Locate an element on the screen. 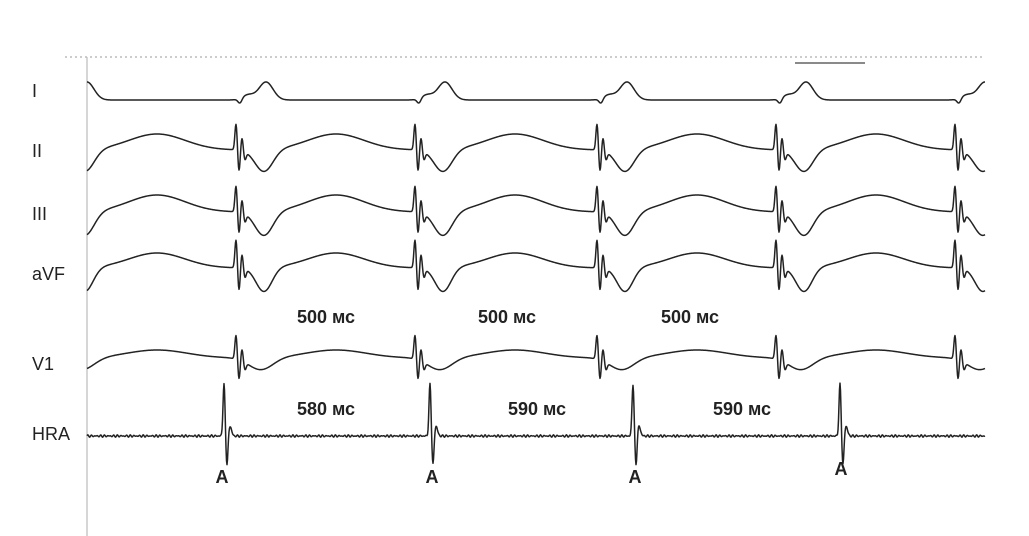 This screenshot has width=1029, height=536. lead-label: I is located at coordinates (34, 91).